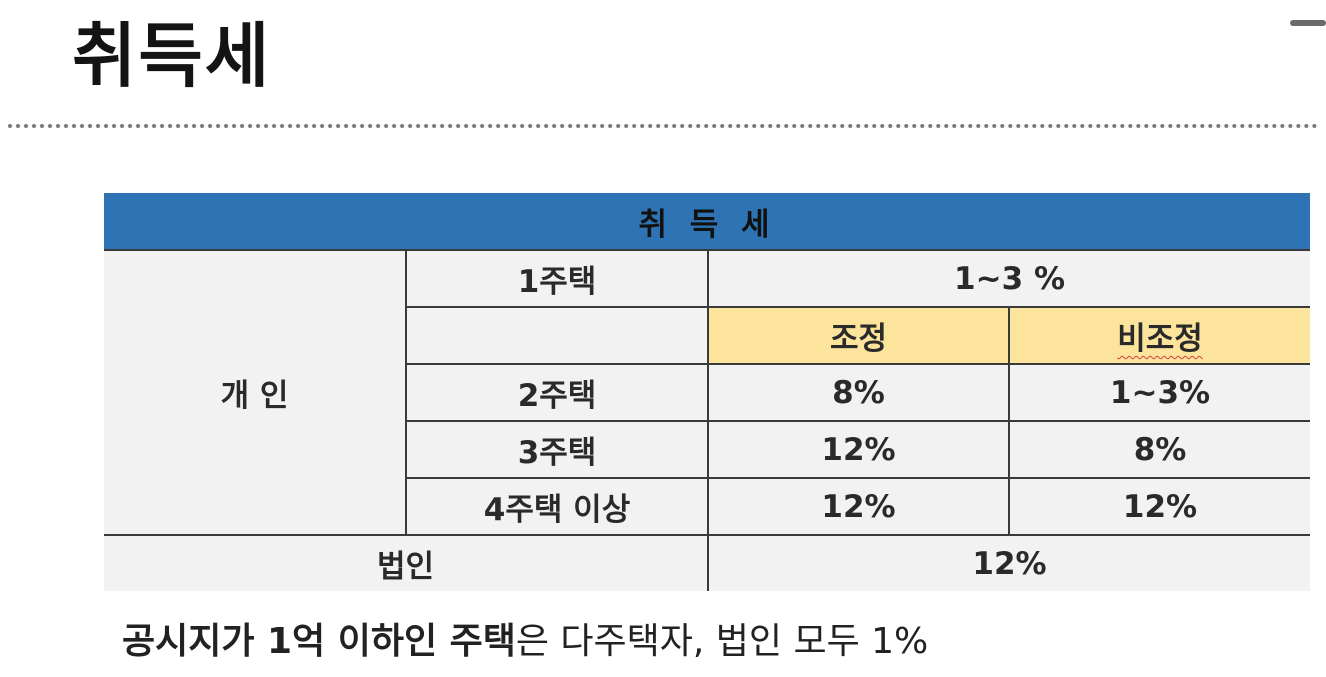  I want to click on adjusted-area-header: 조정, so click(858, 335).